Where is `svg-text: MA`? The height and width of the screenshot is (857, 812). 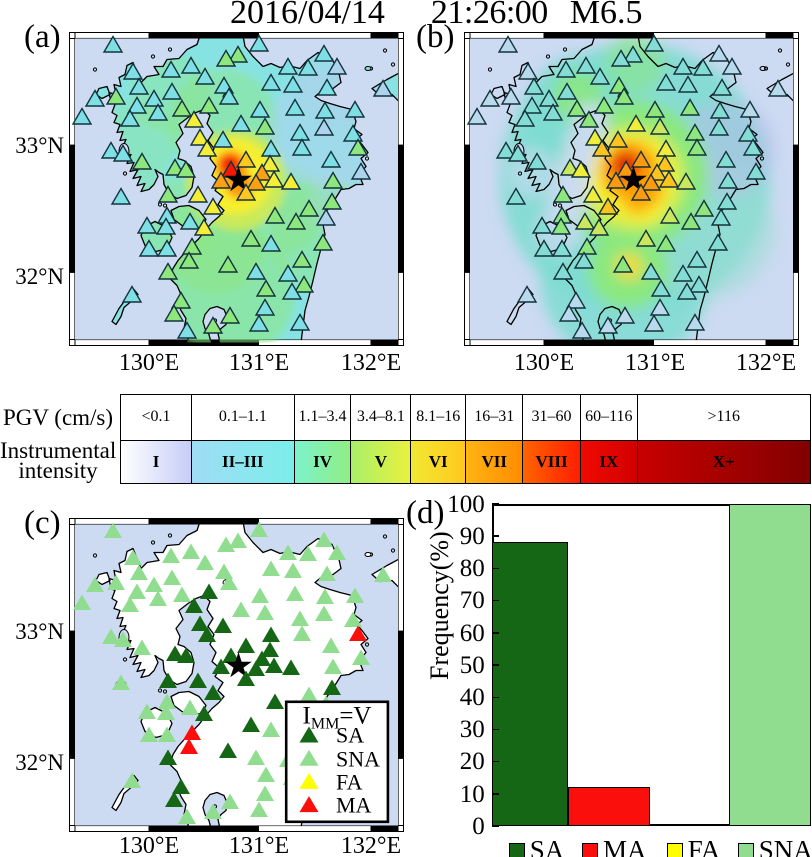
svg-text: MA is located at coordinates (354, 805).